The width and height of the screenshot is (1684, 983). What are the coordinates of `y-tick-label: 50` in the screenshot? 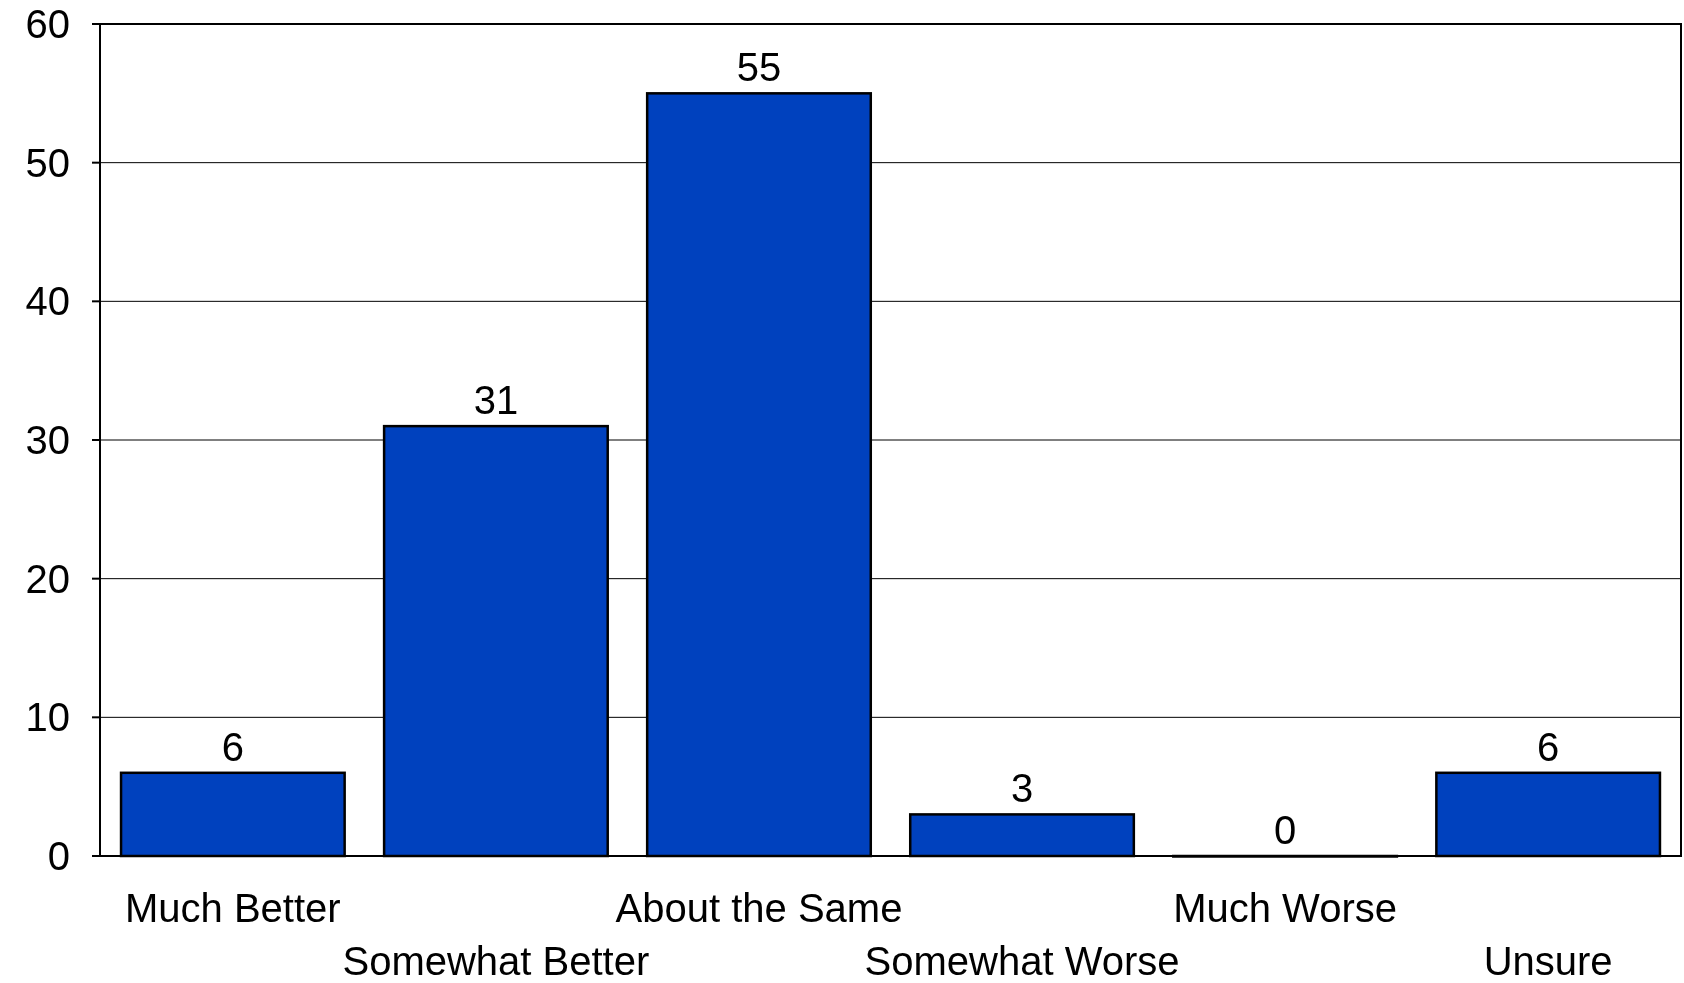 It's located at (47, 162).